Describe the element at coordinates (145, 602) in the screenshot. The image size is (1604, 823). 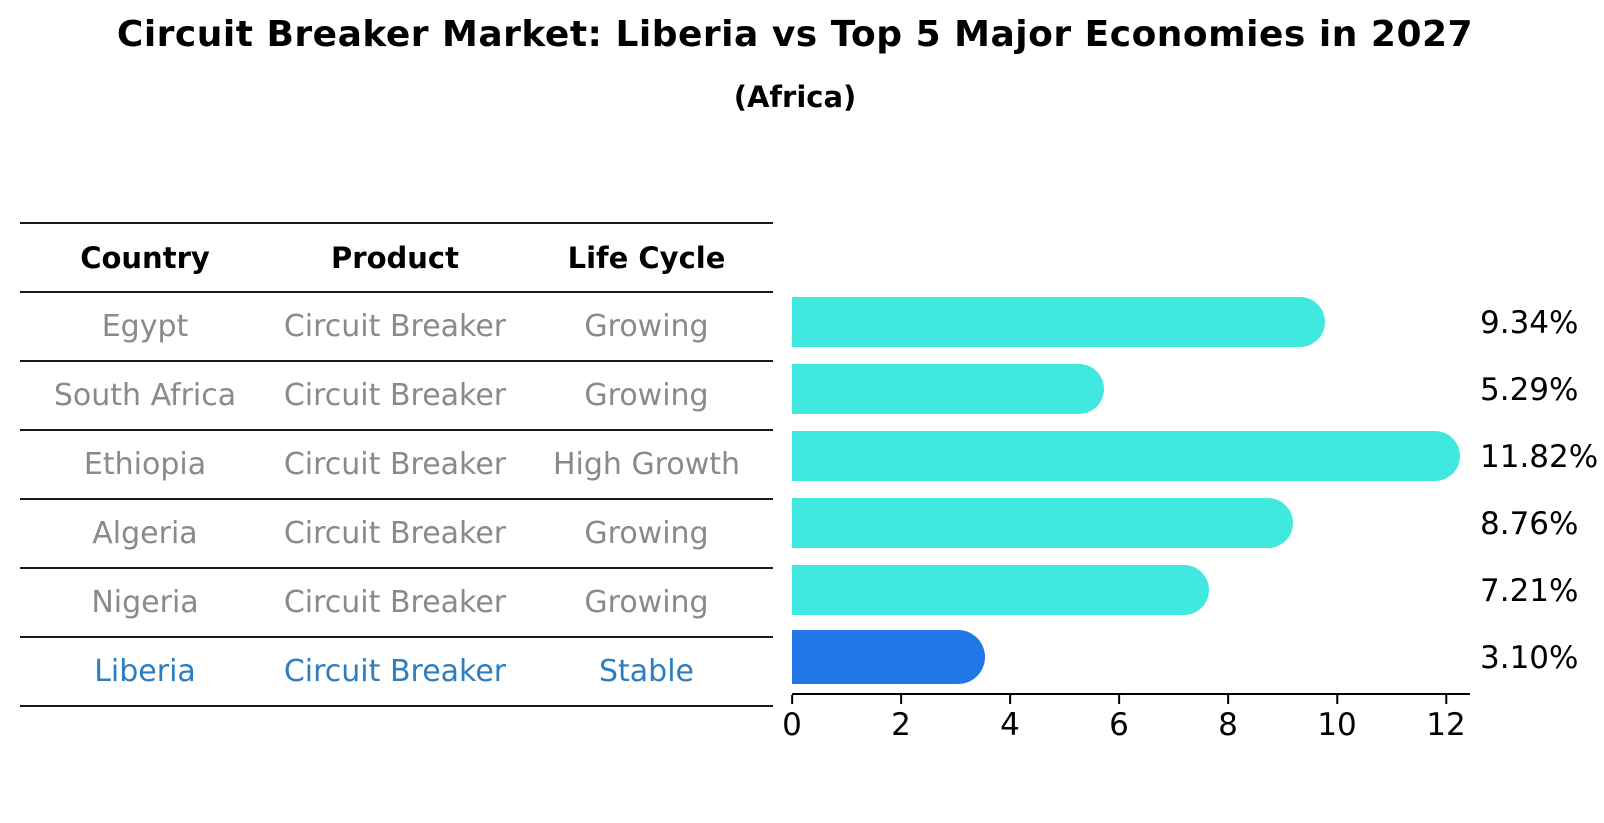
I see `cell-country: Nigeria` at that location.